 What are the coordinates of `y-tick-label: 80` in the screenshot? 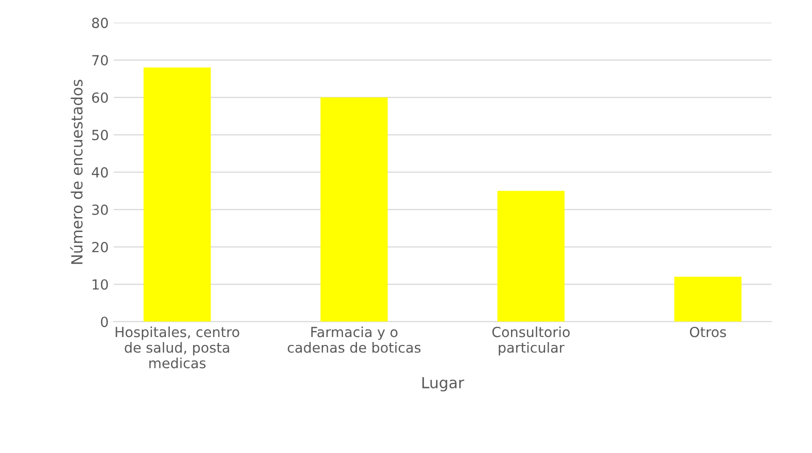 It's located at (100, 23).